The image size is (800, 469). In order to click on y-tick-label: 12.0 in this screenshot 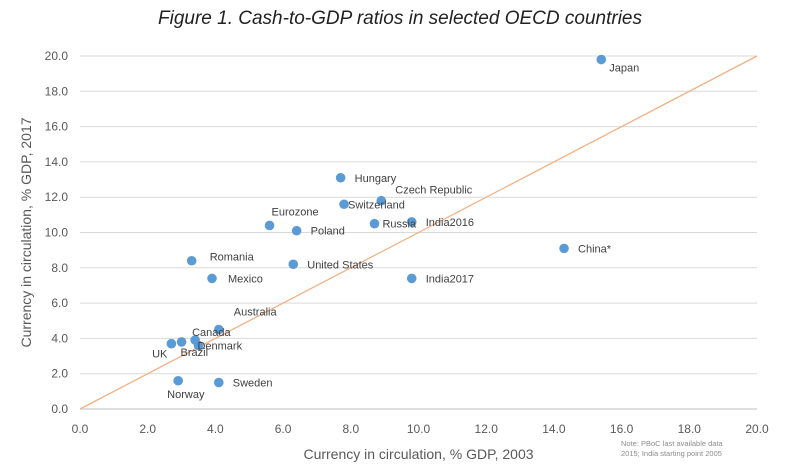, I will do `click(57, 197)`.